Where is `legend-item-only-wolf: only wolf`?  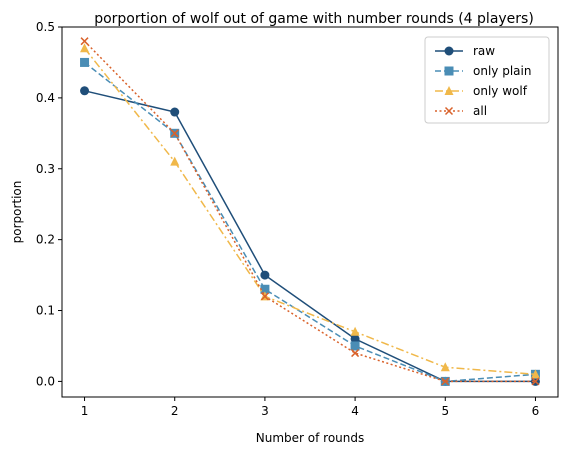 legend-item-only-wolf: only wolf is located at coordinates (481, 91).